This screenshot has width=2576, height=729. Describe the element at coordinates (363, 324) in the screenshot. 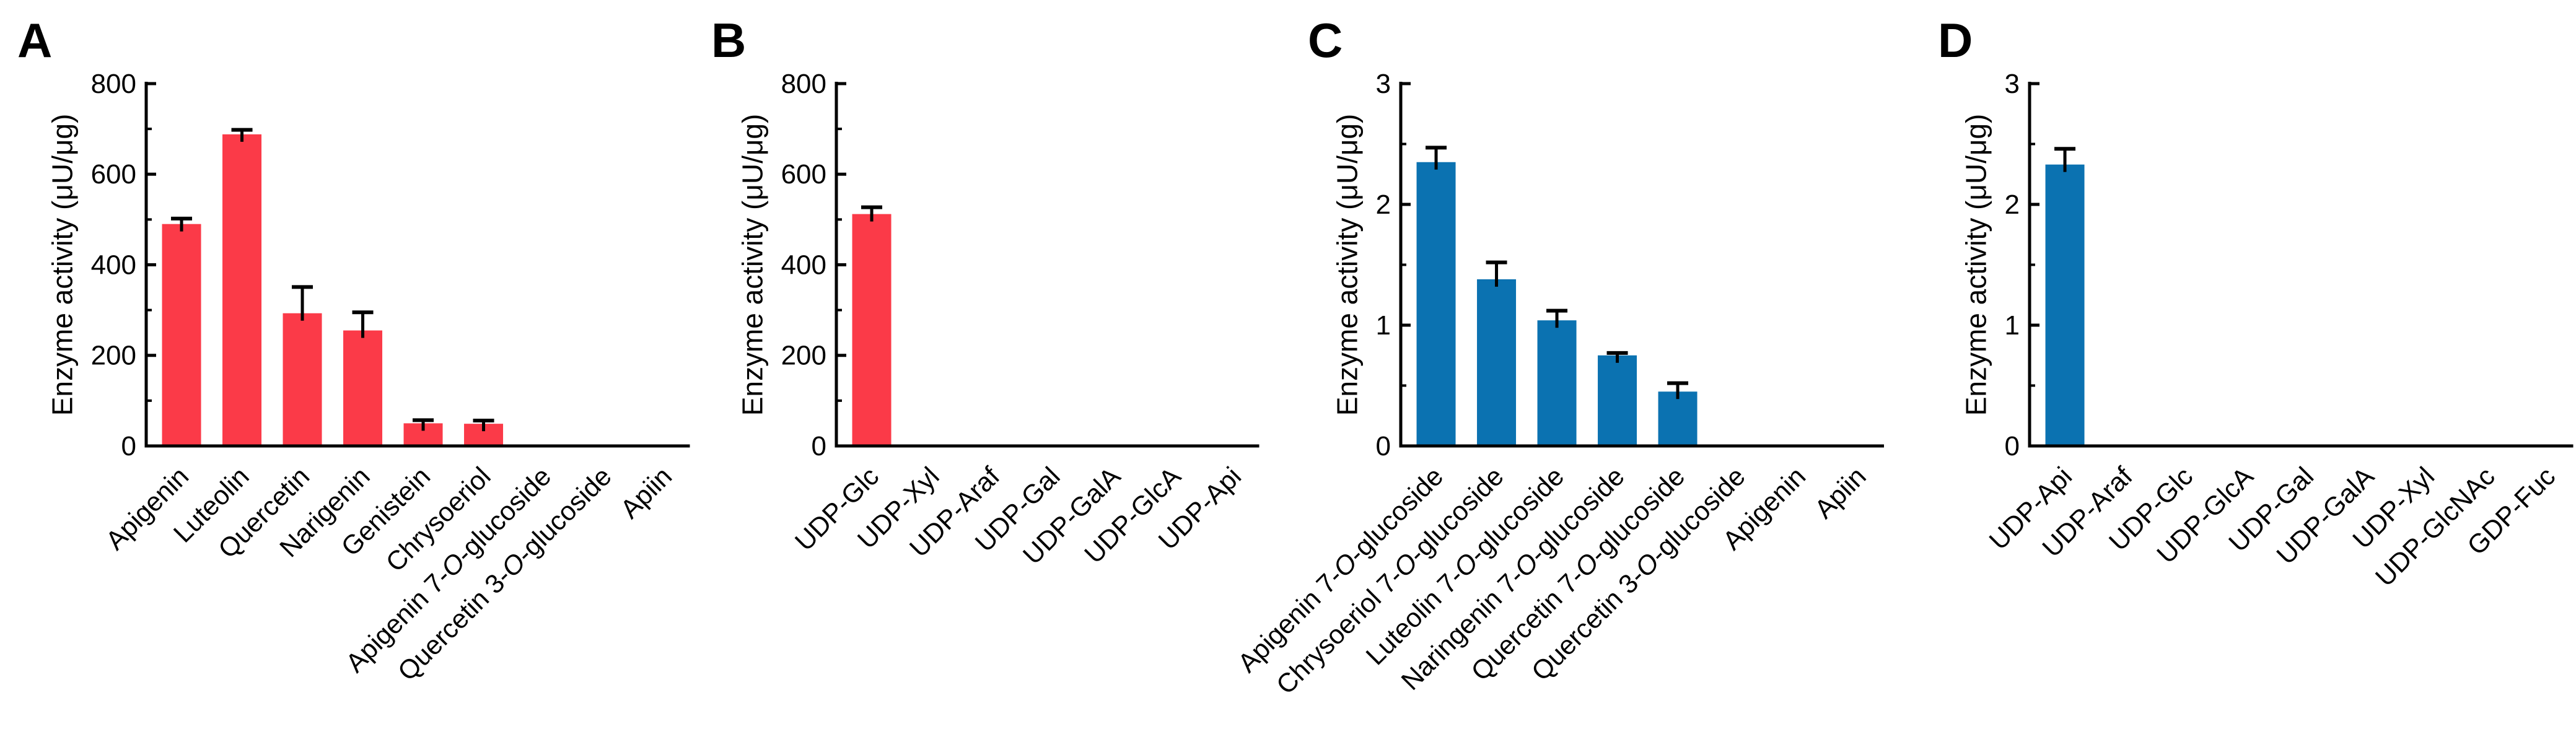

I see `error-bar-narigenin` at that location.